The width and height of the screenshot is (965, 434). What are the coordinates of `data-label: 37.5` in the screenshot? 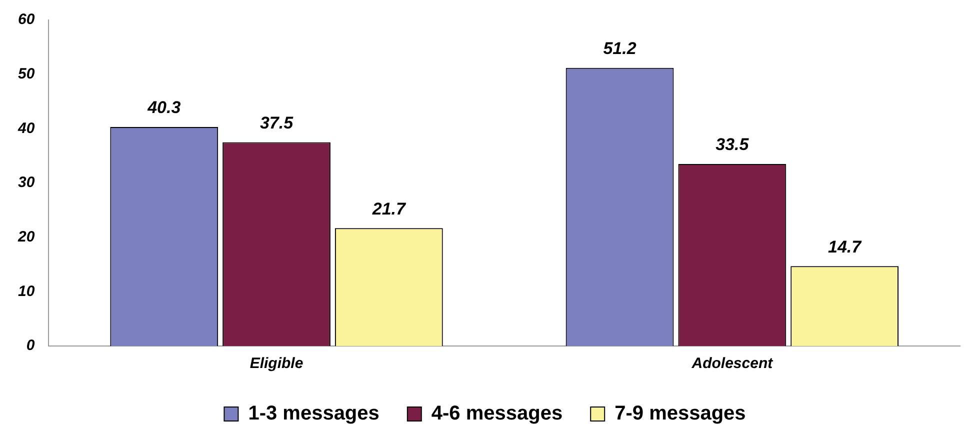 It's located at (277, 122).